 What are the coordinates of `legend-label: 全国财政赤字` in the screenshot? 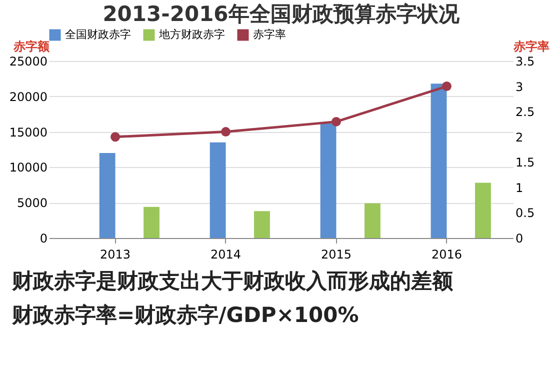 It's located at (98, 34).